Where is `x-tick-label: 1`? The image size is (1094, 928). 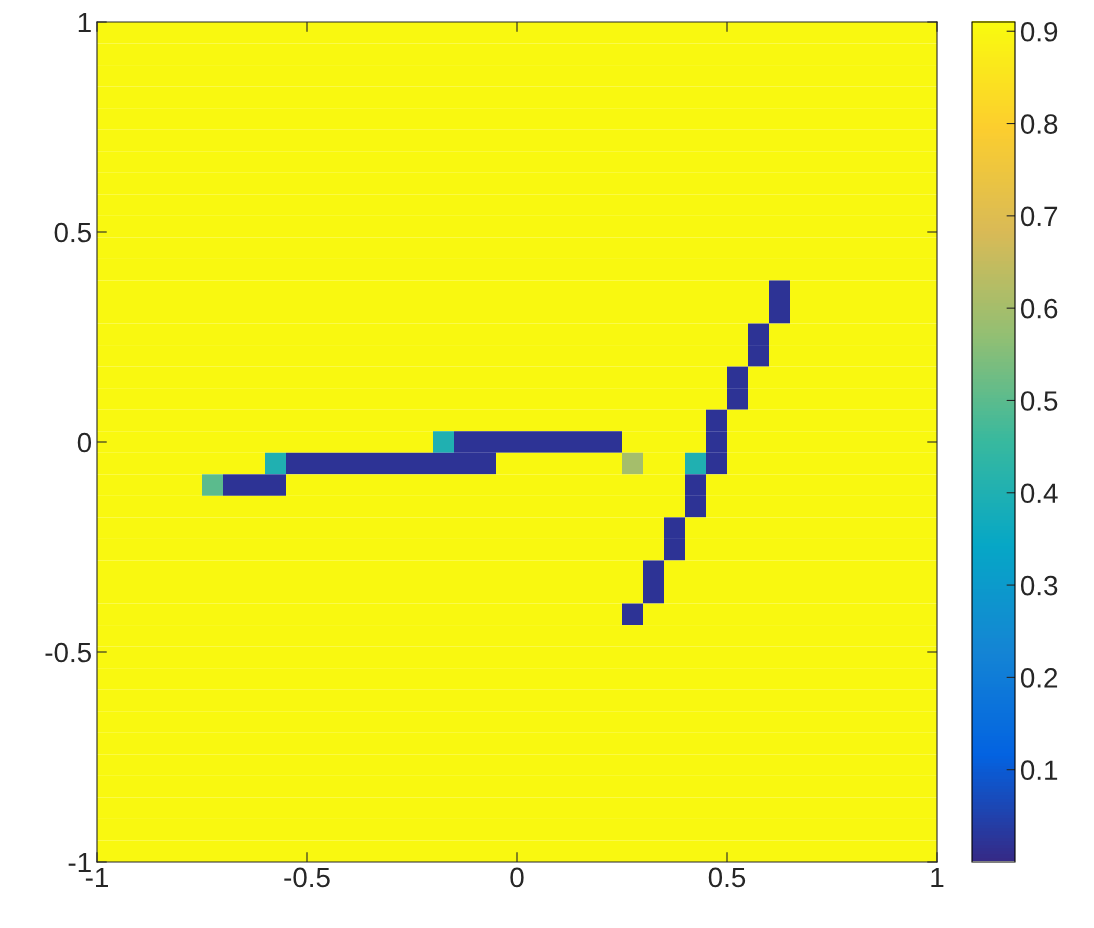
x-tick-label: 1 is located at coordinates (937, 877).